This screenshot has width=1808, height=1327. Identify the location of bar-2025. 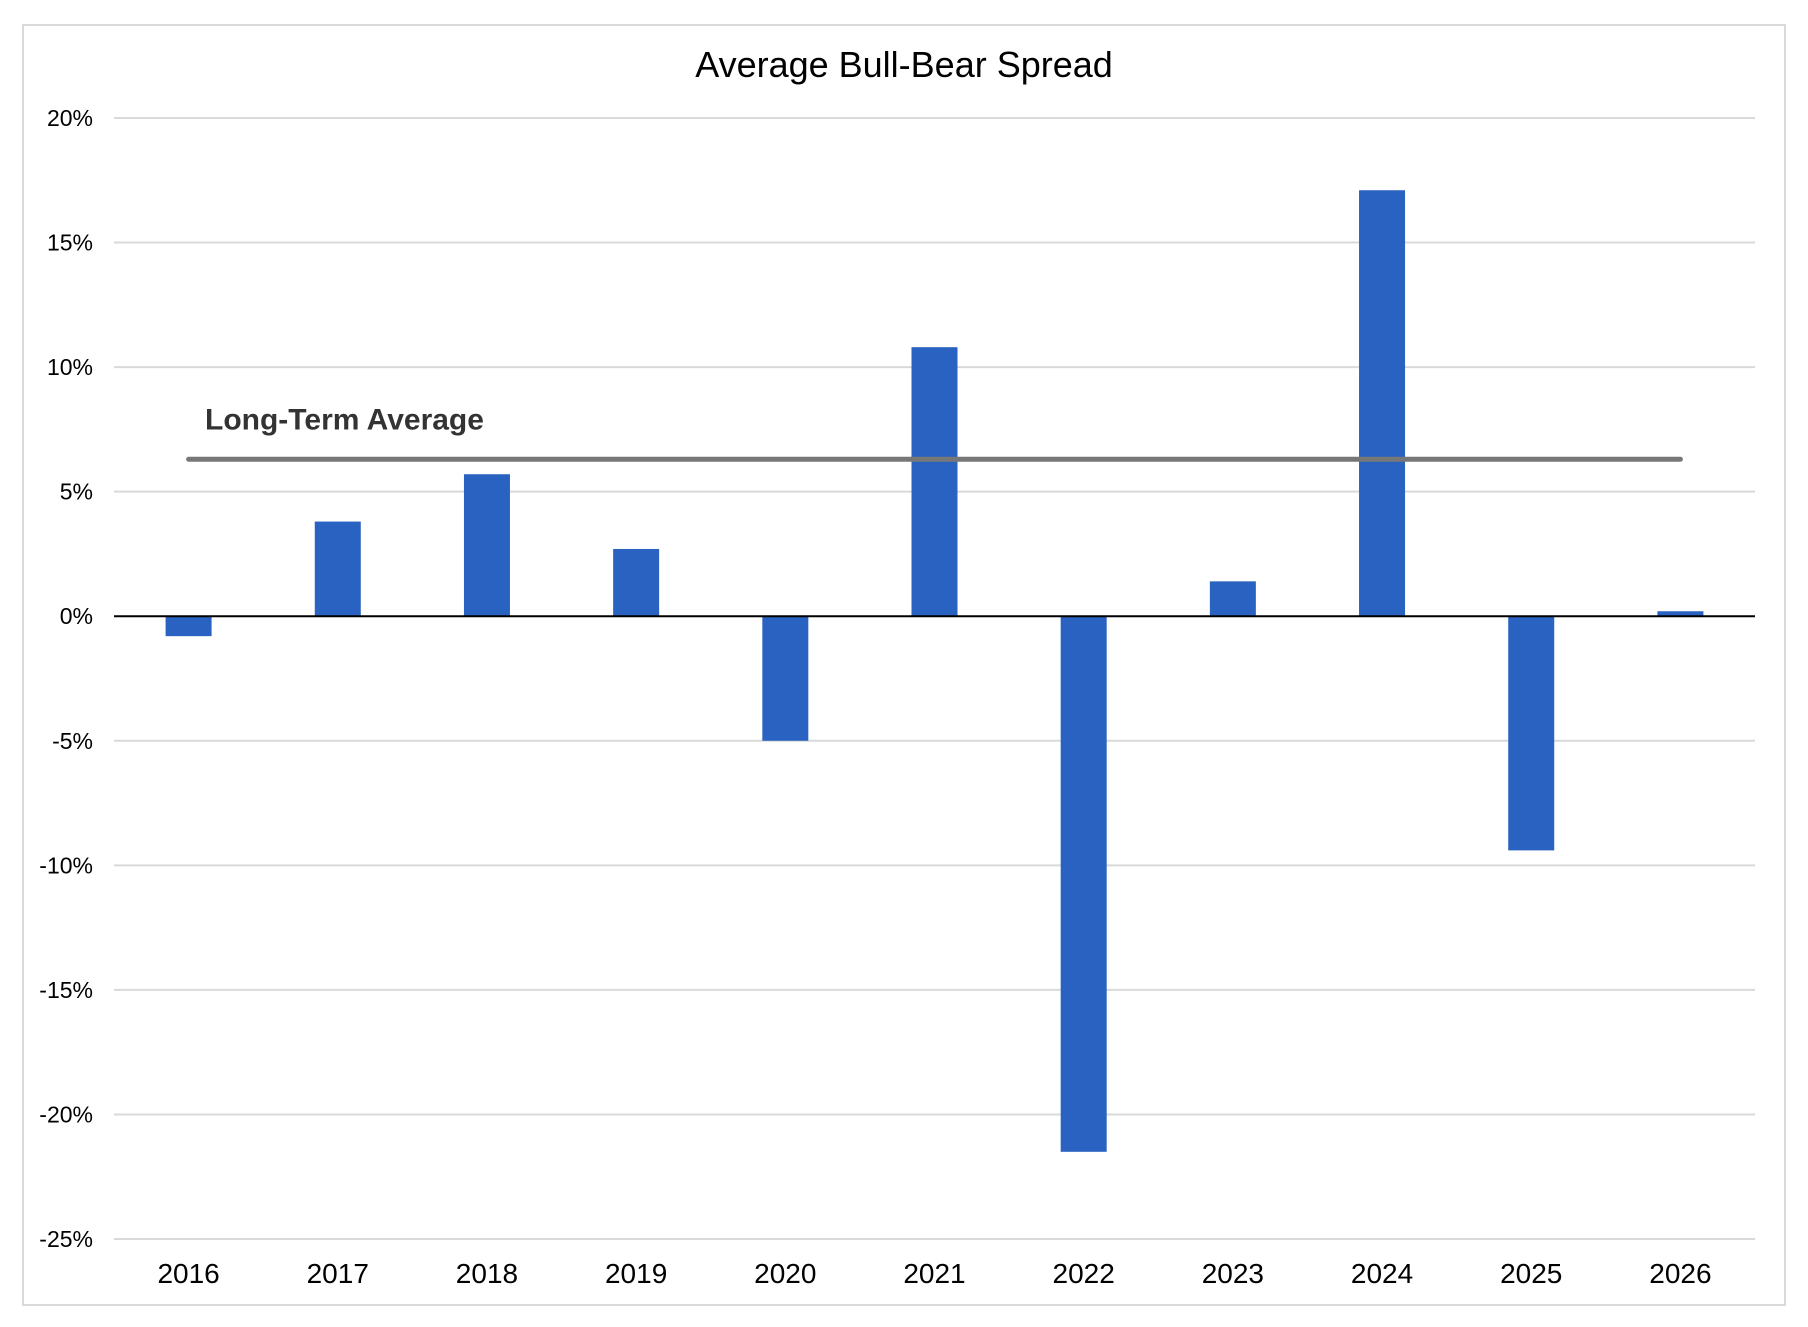
(1531, 733).